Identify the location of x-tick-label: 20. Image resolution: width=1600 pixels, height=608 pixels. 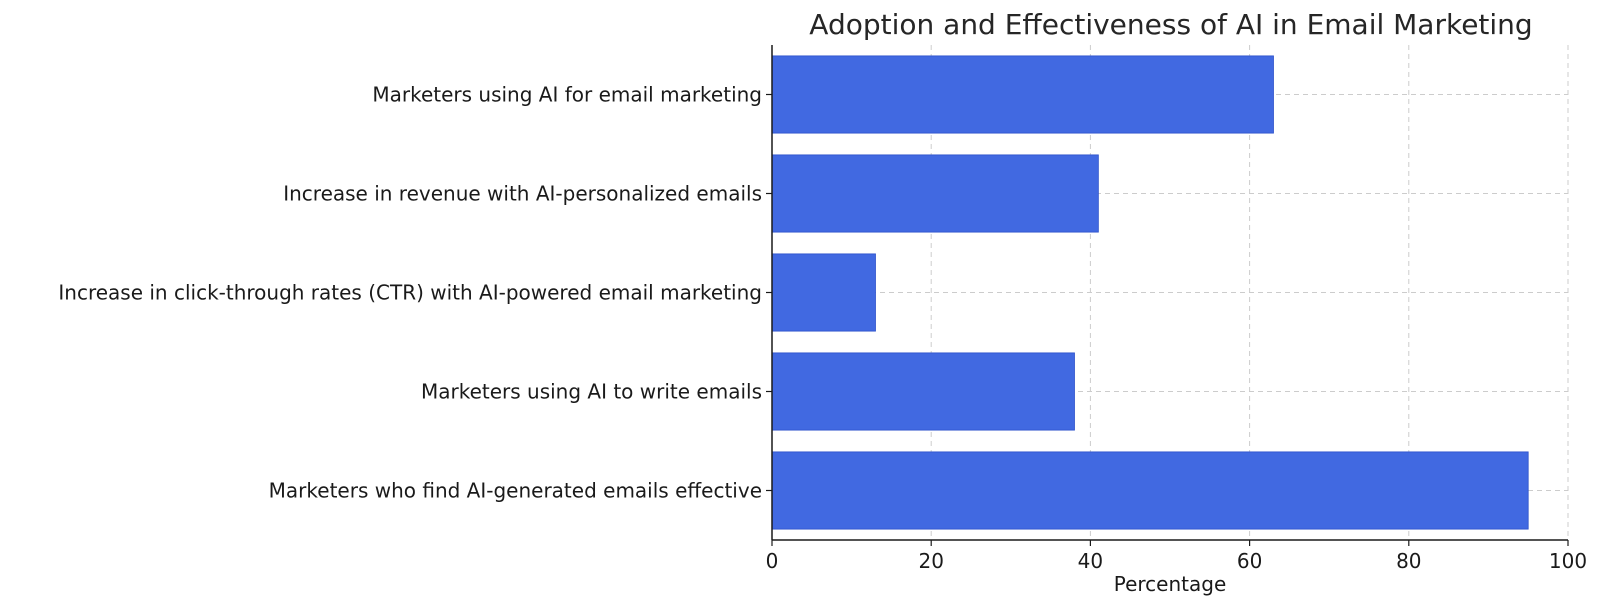
(930, 561).